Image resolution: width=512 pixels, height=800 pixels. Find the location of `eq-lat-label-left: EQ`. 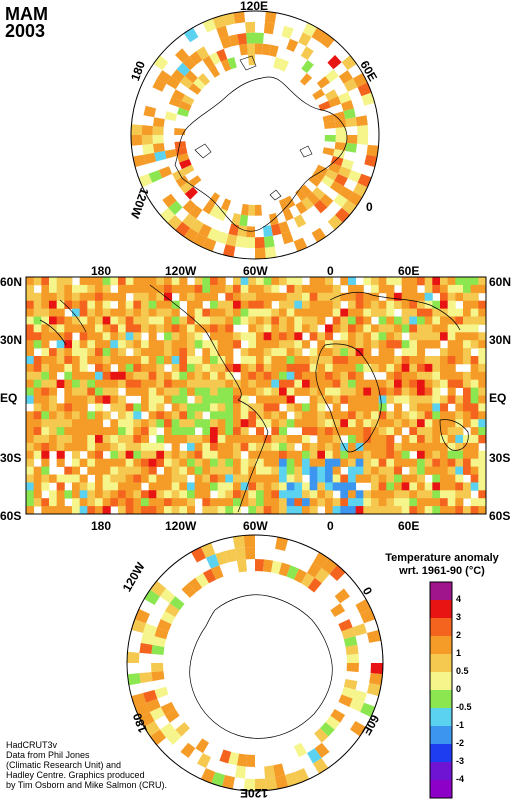

eq-lat-label-left: EQ is located at coordinates (9, 398).